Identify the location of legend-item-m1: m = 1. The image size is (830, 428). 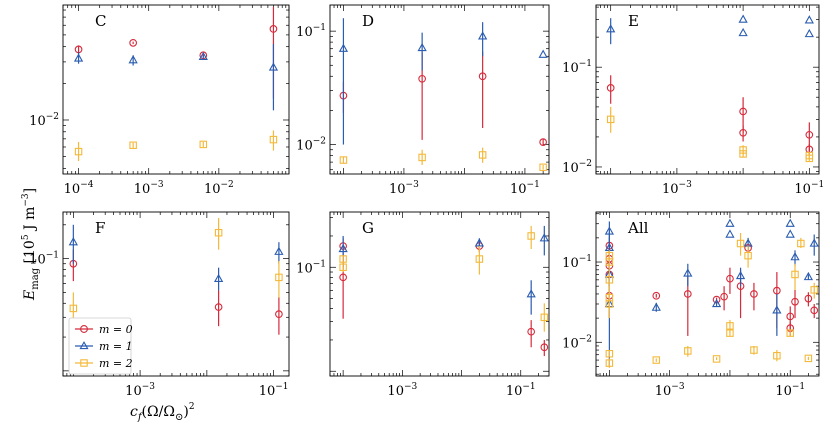
(104, 346).